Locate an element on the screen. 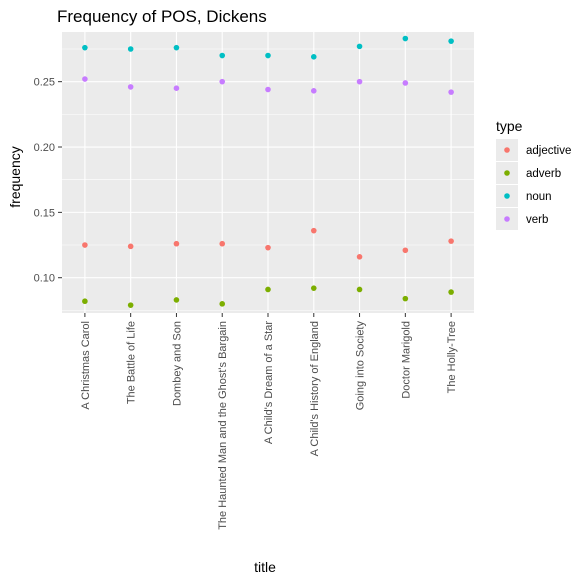 This screenshot has width=587, height=582. legend-swatch-noun is located at coordinates (507, 196).